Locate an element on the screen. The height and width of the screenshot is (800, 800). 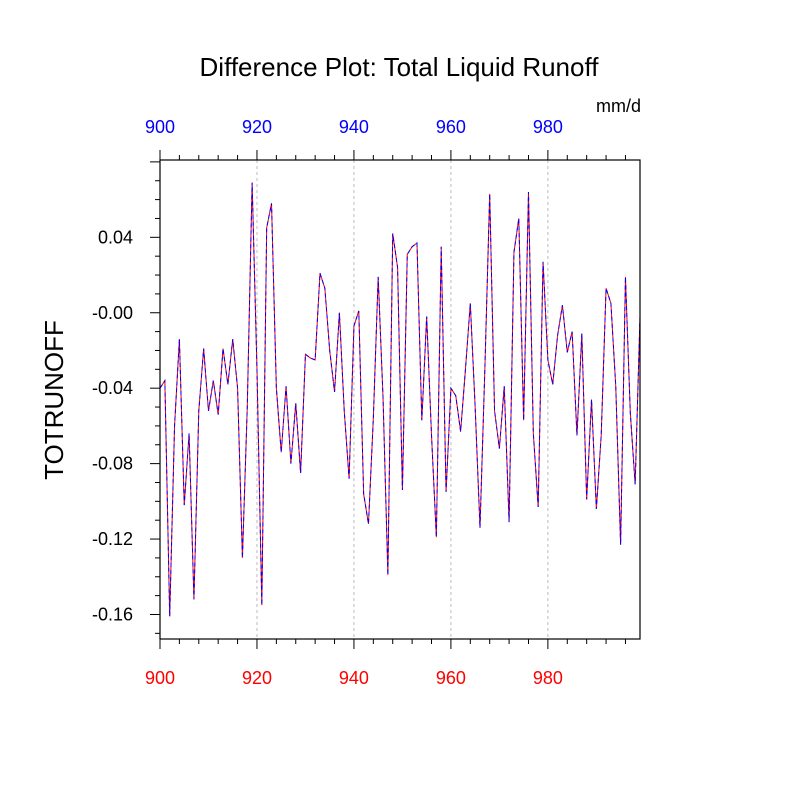
x-top-tick-label: 980 is located at coordinates (548, 127).